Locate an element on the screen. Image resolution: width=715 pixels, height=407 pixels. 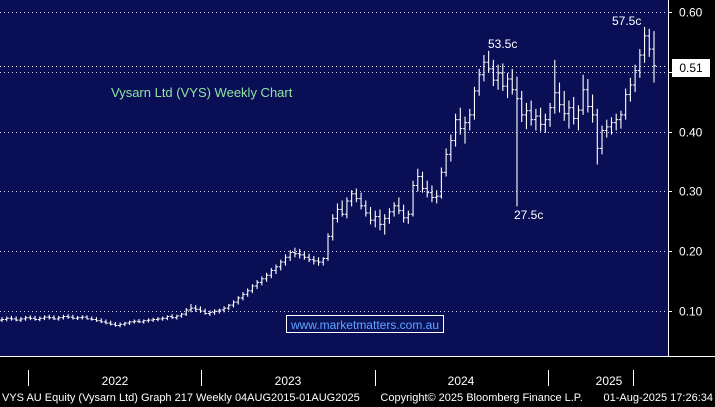
y-tick-label: 0.10 is located at coordinates (691, 312).